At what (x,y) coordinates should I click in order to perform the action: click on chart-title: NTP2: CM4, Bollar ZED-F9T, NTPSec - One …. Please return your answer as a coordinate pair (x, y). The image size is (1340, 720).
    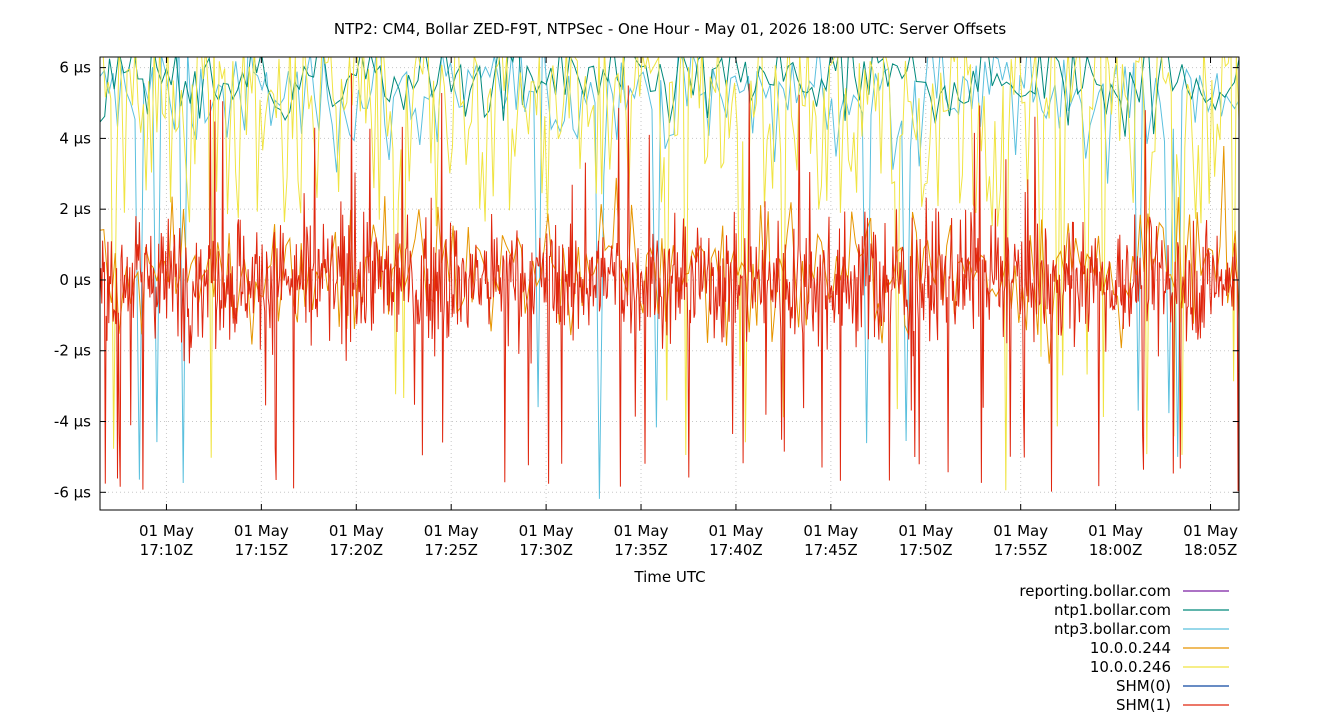
    Looking at the image, I should click on (670, 29).